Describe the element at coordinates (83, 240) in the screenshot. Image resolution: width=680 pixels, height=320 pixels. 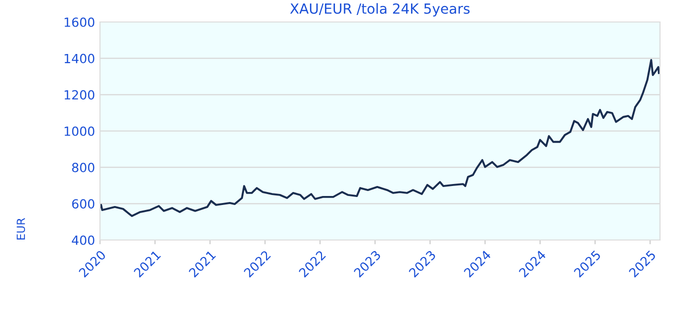
I see `y-tick-label: 400` at that location.